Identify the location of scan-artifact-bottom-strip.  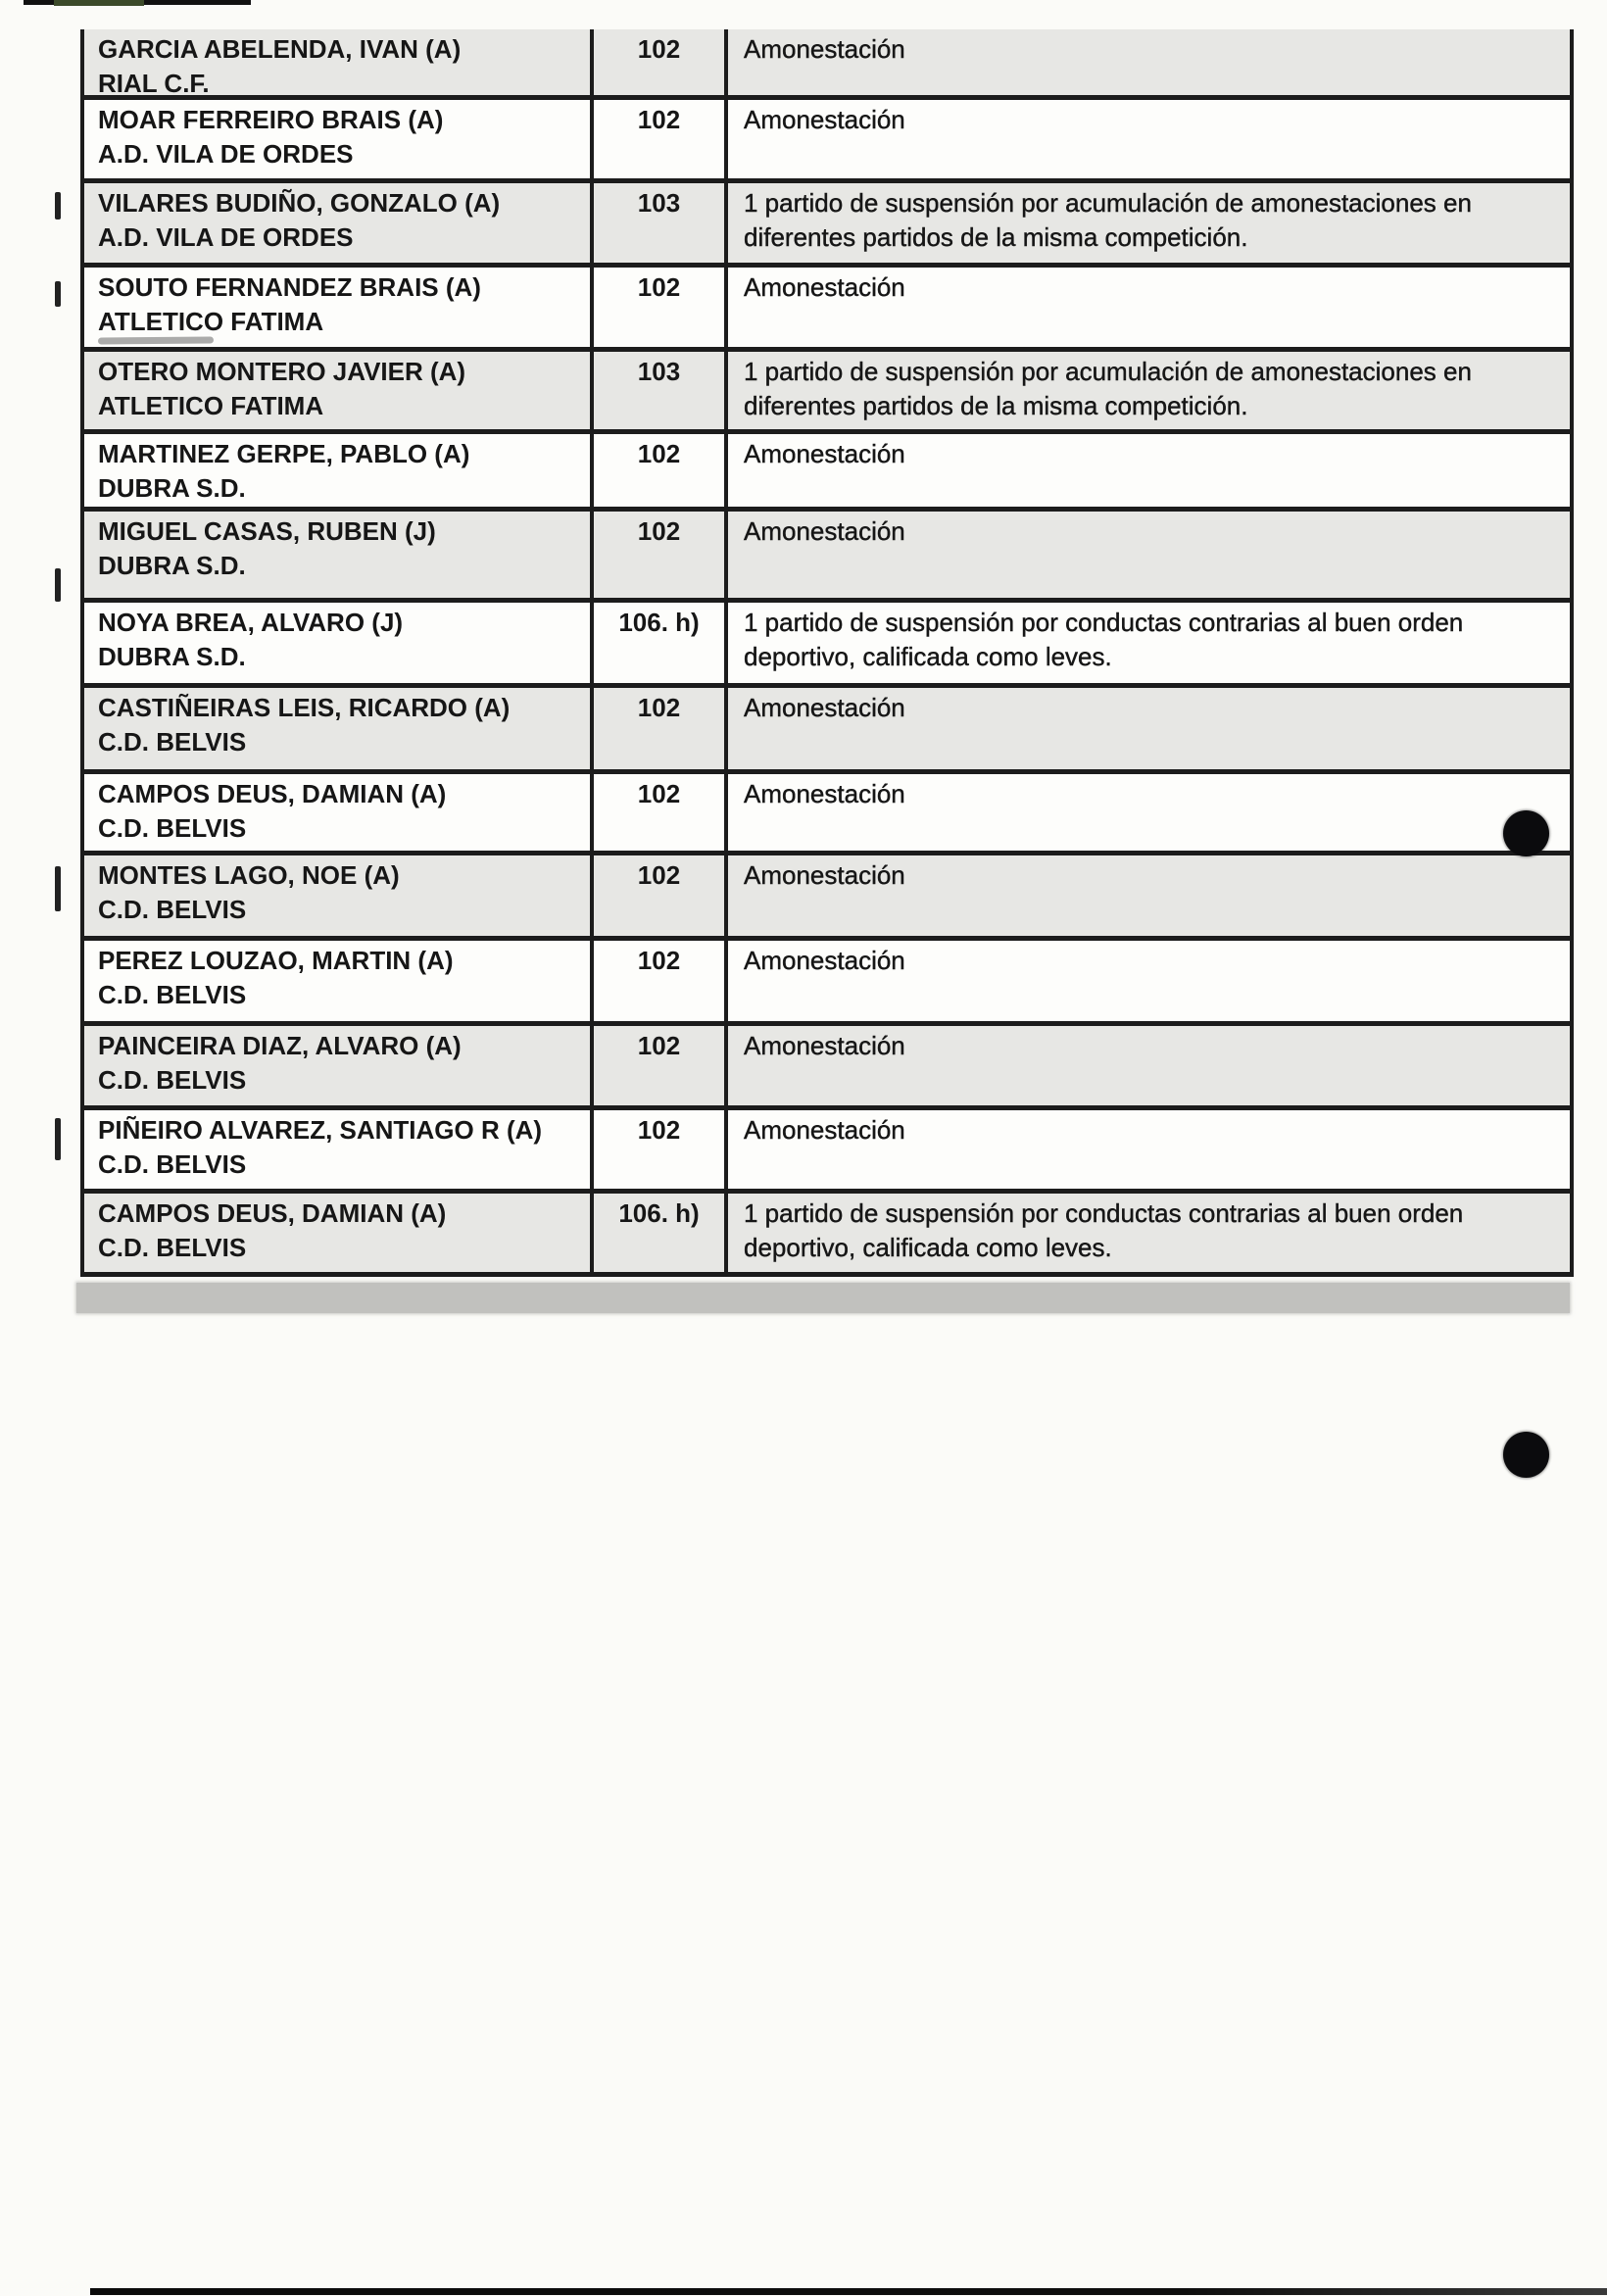
(848, 2291).